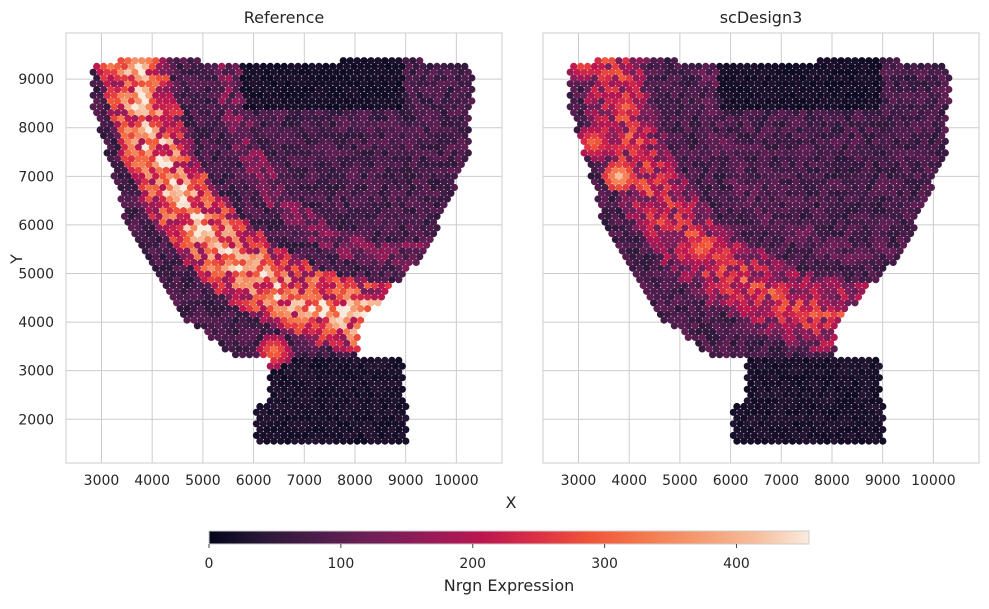 Image resolution: width=989 pixels, height=609 pixels. What do you see at coordinates (152, 481) in the screenshot?
I see `x-tick-label: 4000` at bounding box center [152, 481].